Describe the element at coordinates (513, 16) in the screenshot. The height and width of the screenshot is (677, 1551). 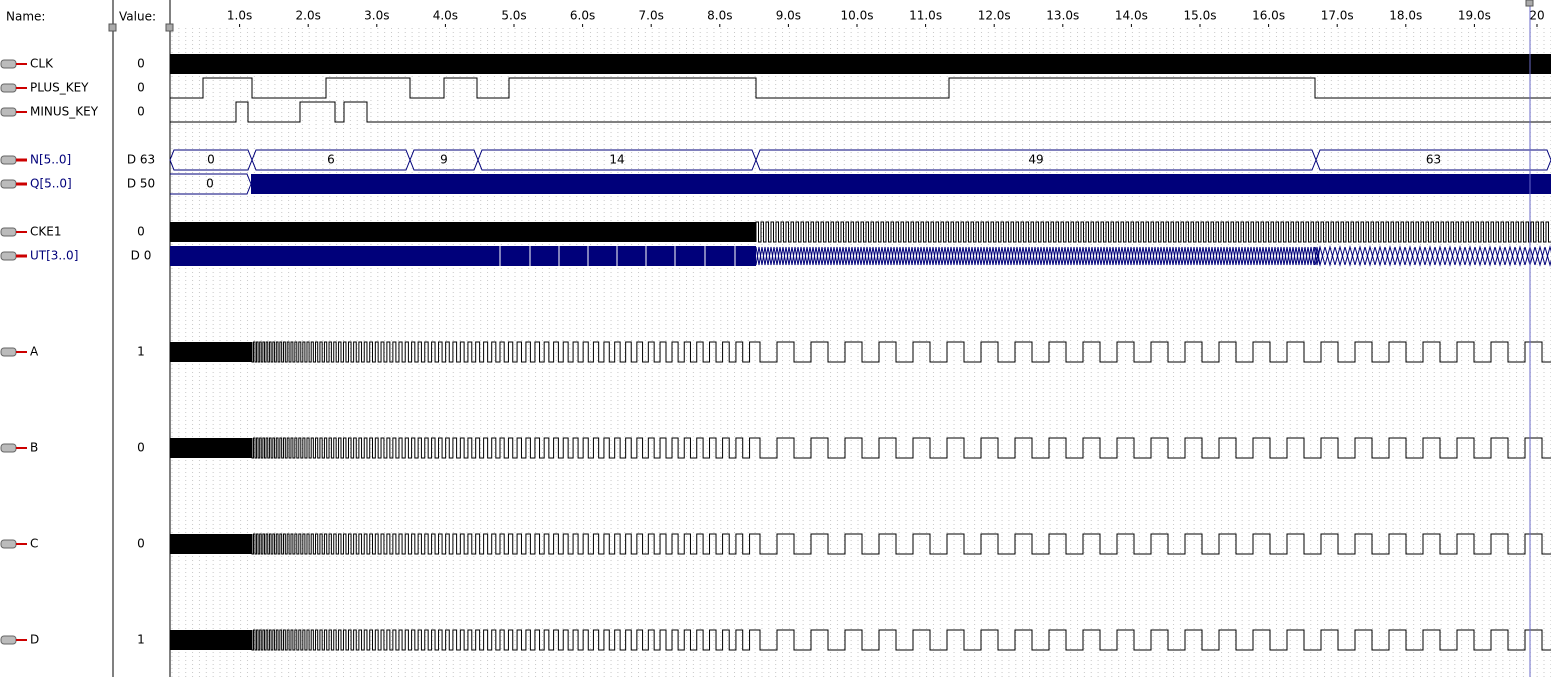
I see `time-label: 5.0s` at that location.